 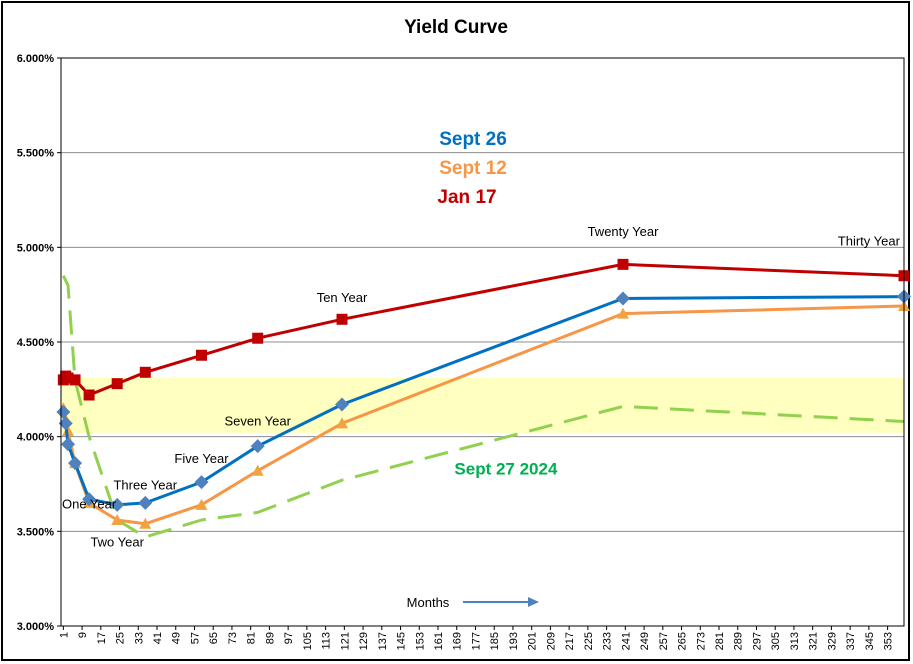 I want to click on y-tick-label: 3.000%, so click(x=36, y=627).